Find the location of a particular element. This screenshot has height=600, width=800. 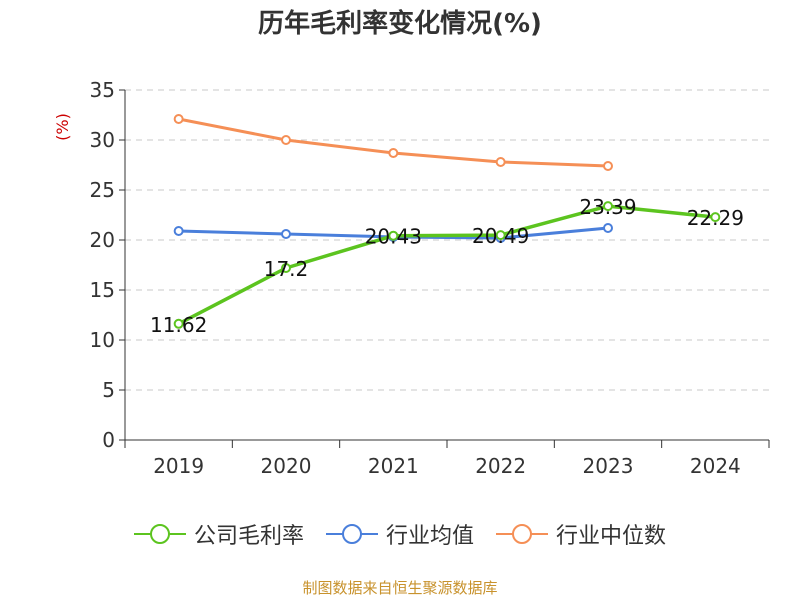

legend-item: 行业均值 is located at coordinates (399, 534).